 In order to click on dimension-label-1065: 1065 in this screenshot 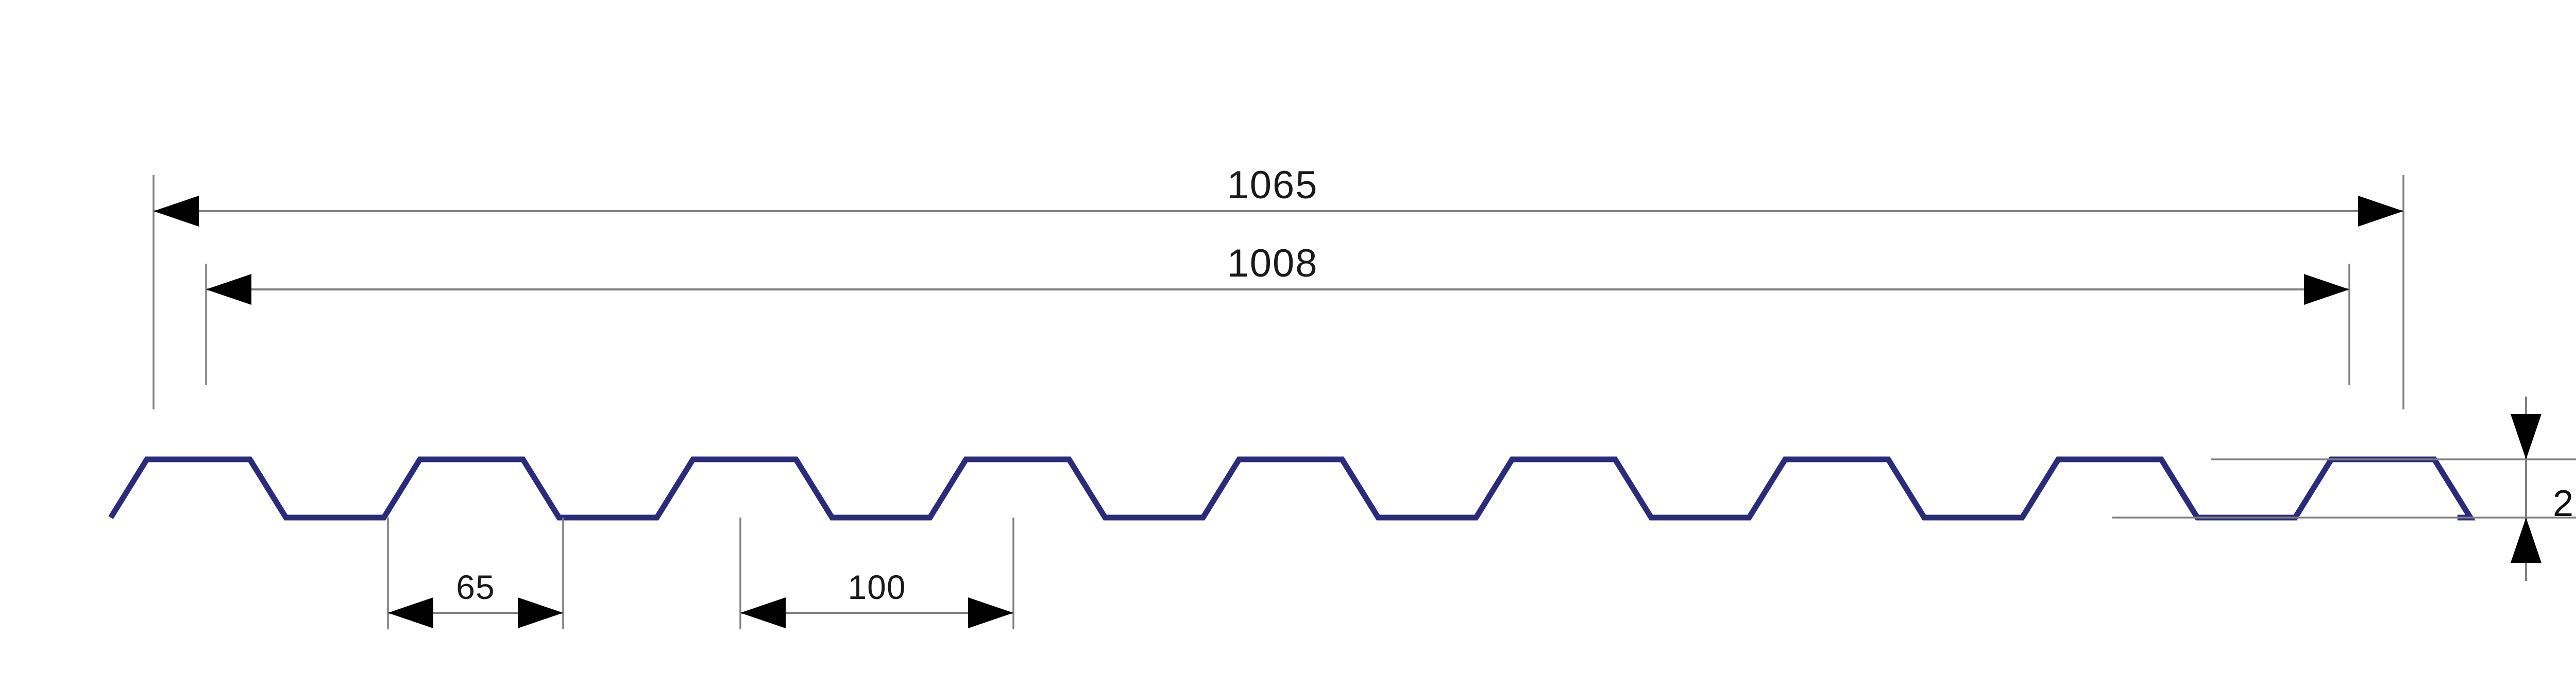, I will do `click(1272, 185)`.